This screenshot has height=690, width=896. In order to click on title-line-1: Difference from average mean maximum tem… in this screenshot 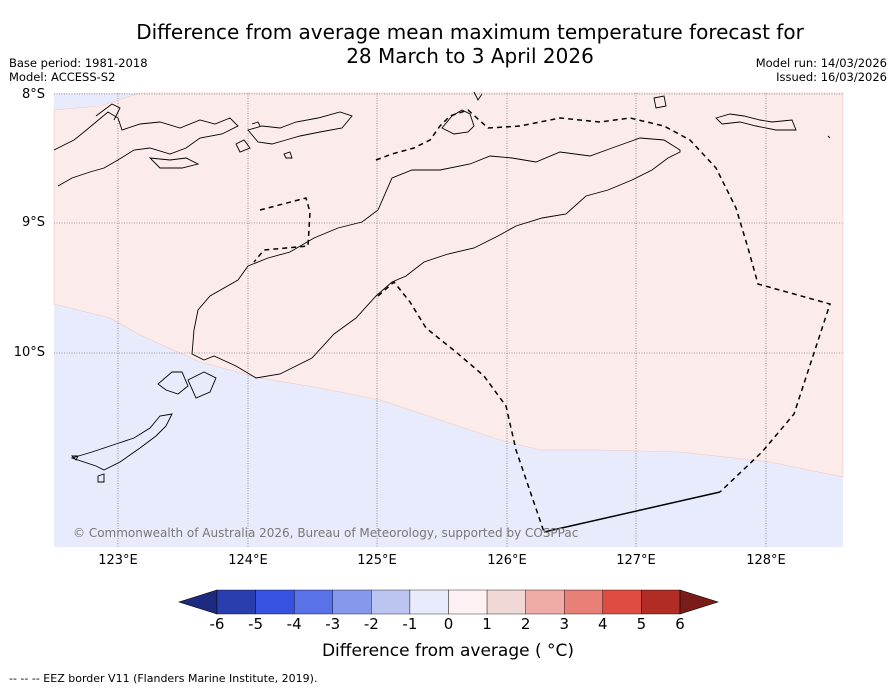, I will do `click(470, 32)`.